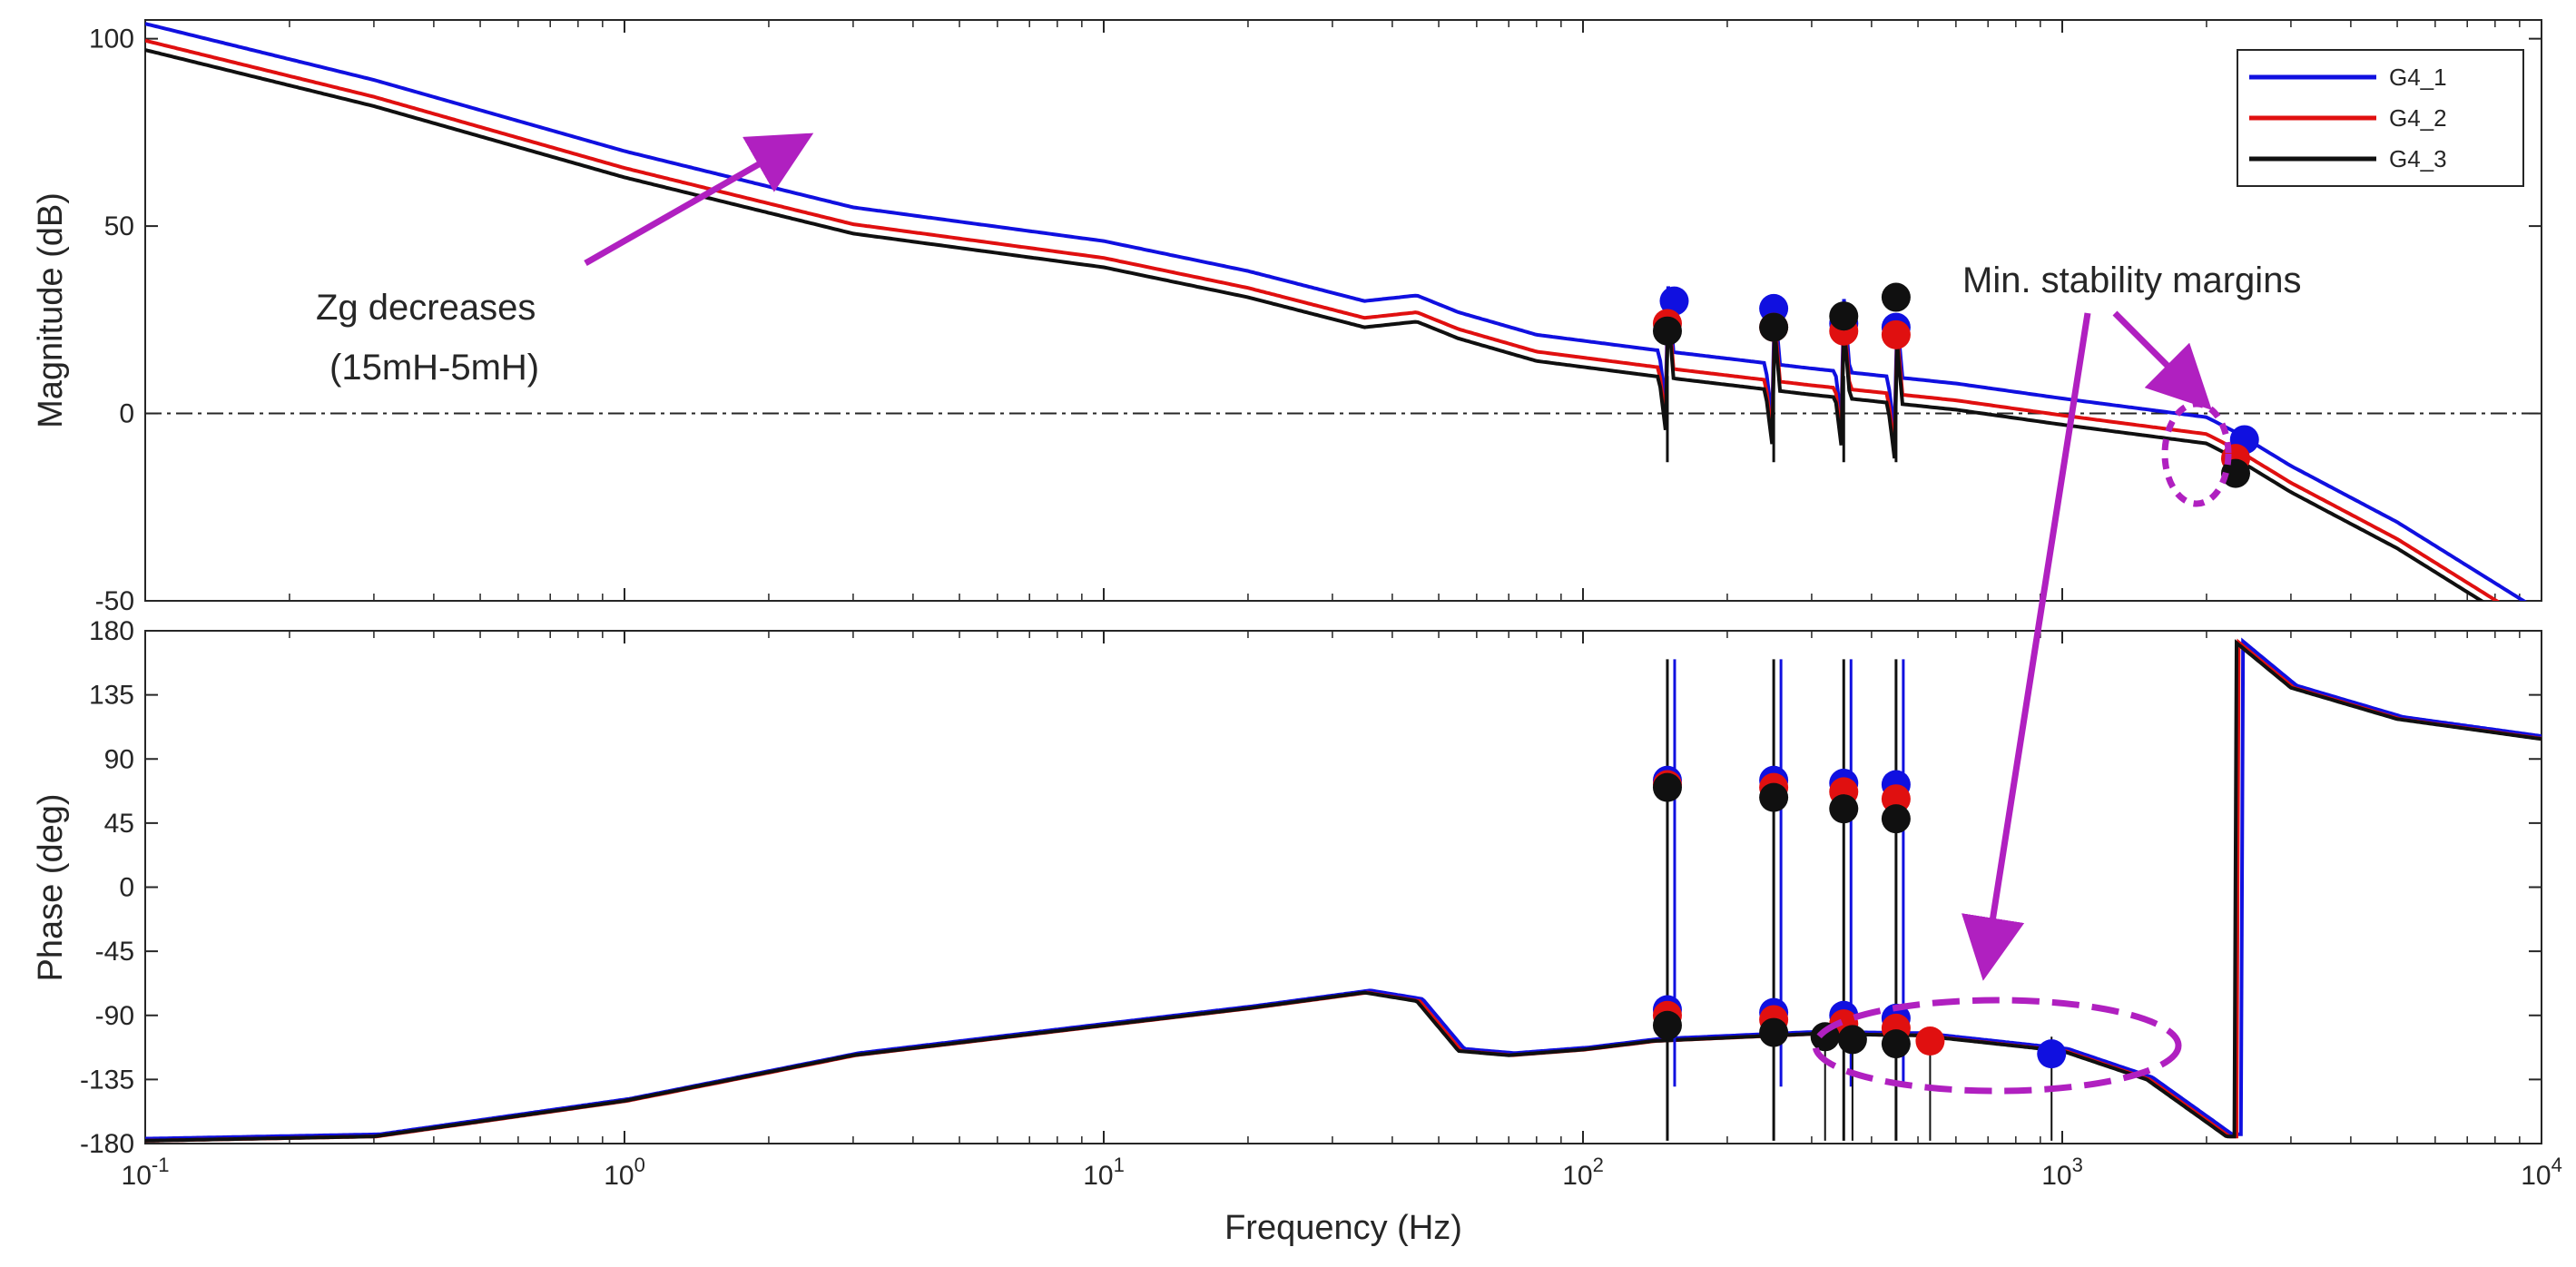 The width and height of the screenshot is (2576, 1267). I want to click on legend-label-g4-1: G4_1, so click(2418, 77).